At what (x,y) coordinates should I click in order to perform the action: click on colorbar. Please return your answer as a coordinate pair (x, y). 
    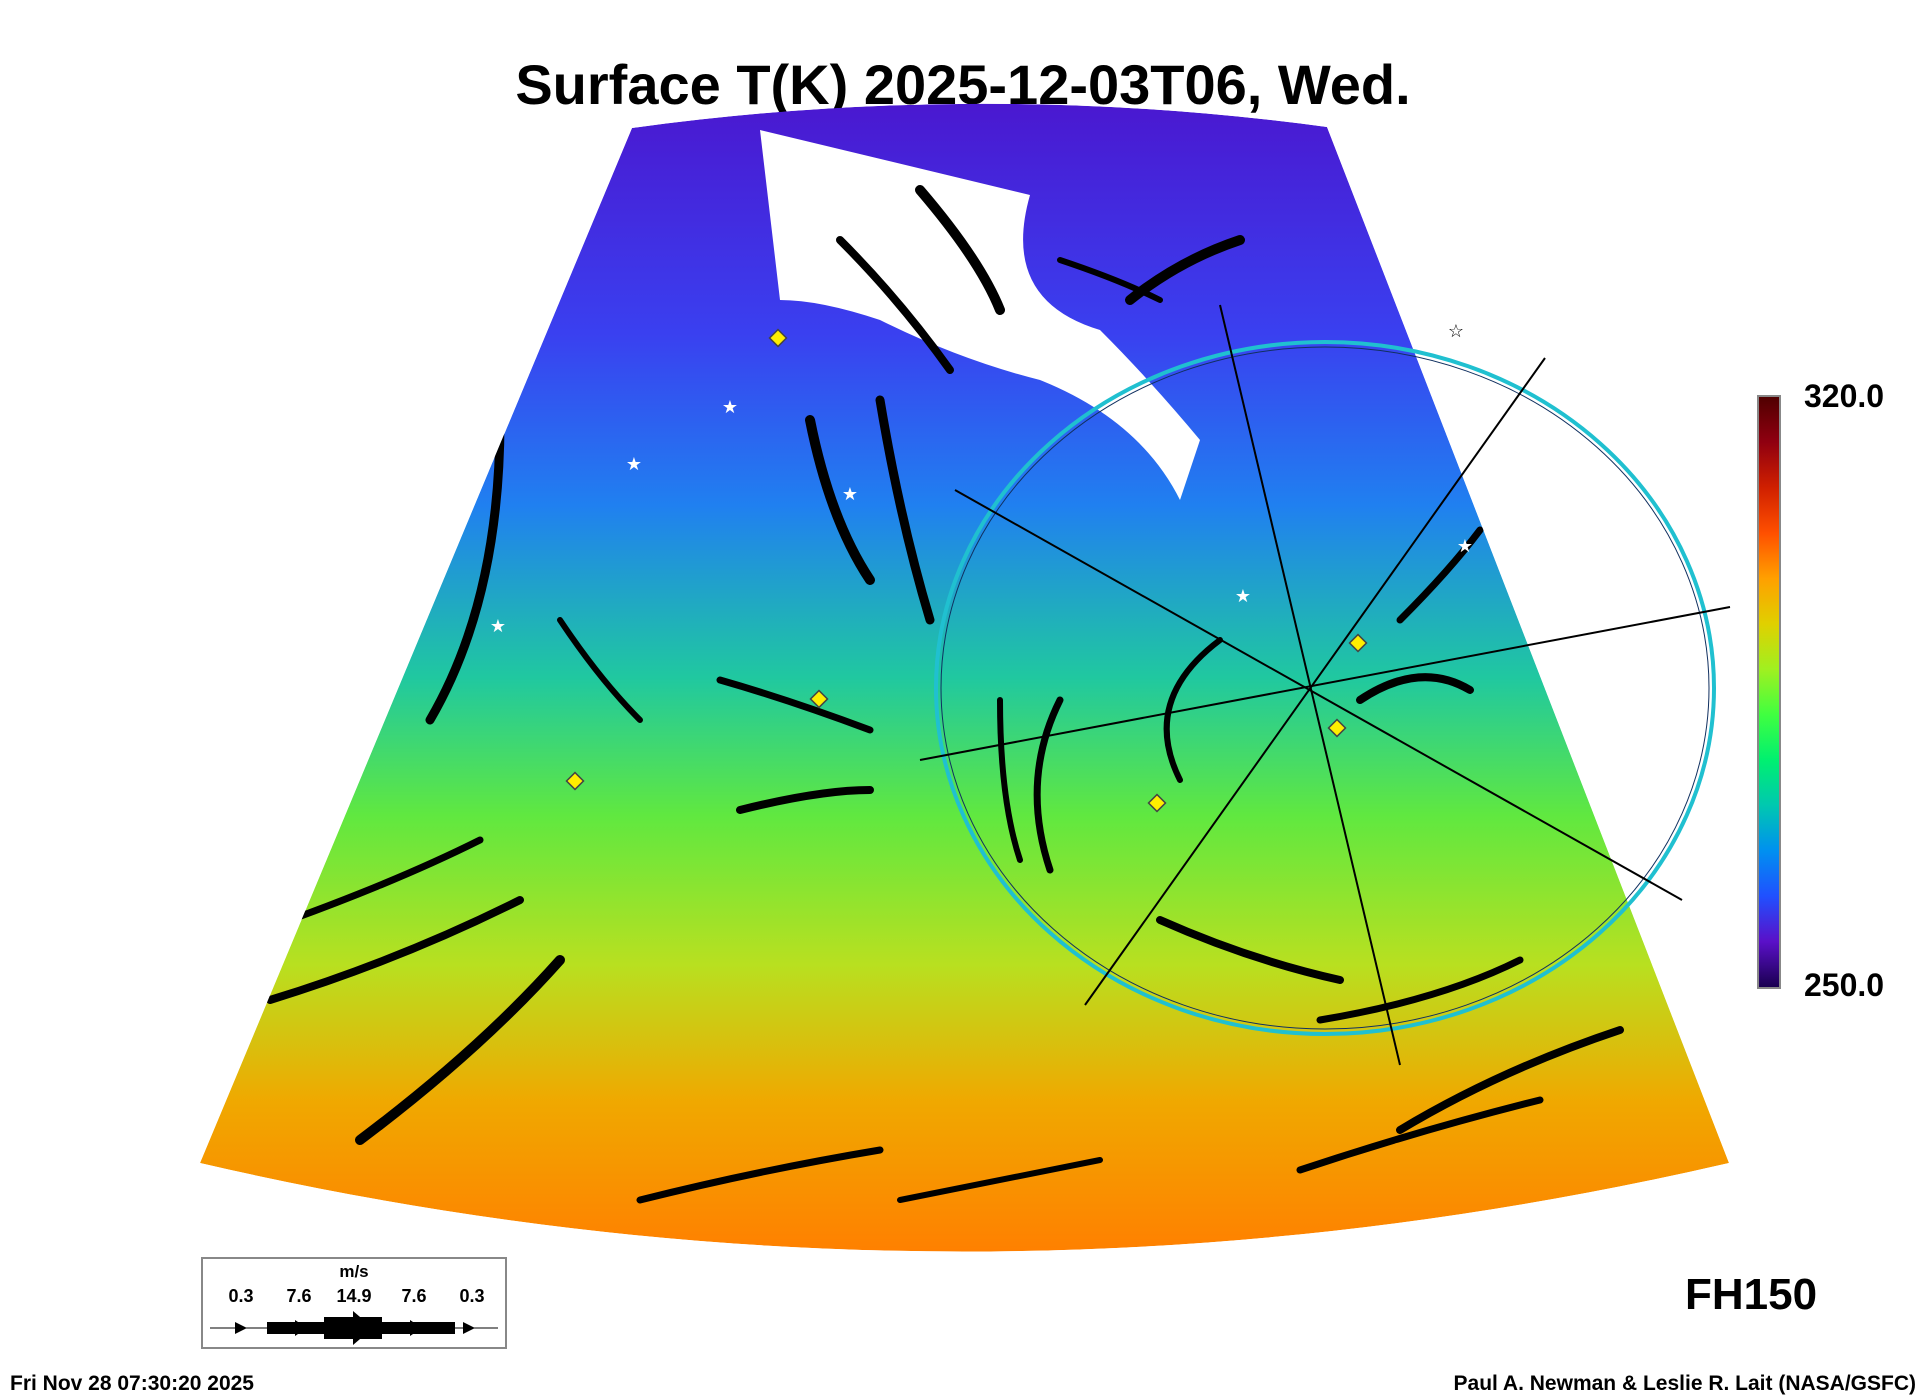
    Looking at the image, I should click on (1769, 692).